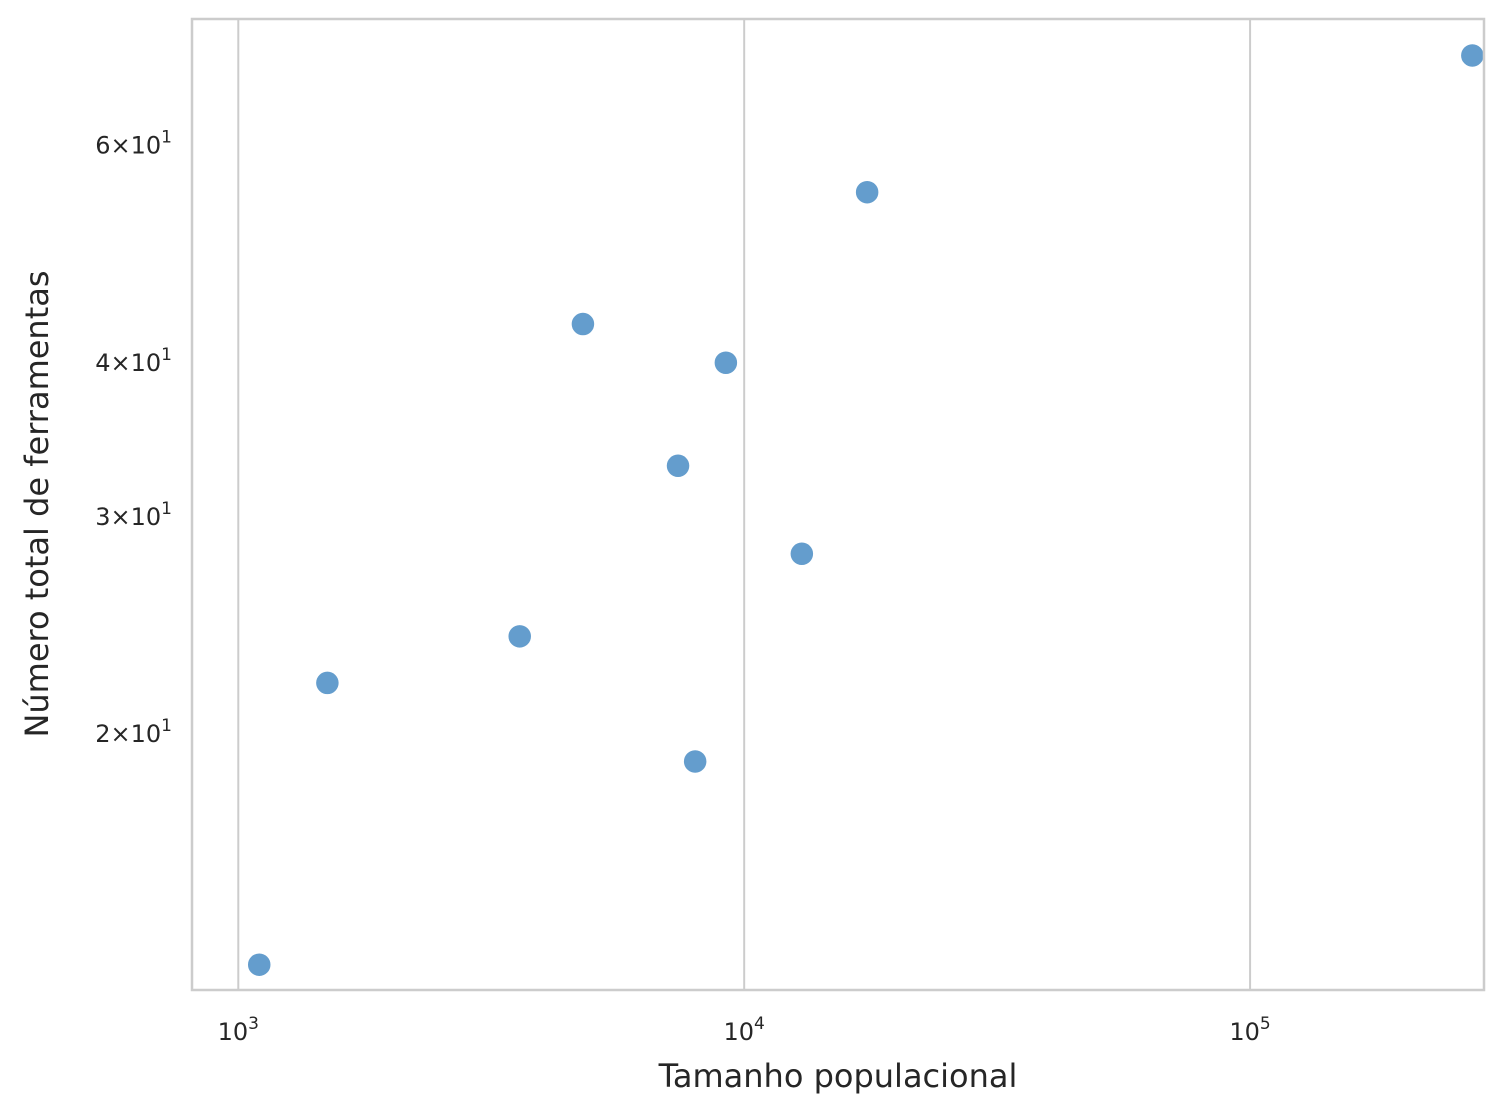 This screenshot has height=1115, width=1502. I want to click on y-tick-label: 2×10¹, so click(133, 732).